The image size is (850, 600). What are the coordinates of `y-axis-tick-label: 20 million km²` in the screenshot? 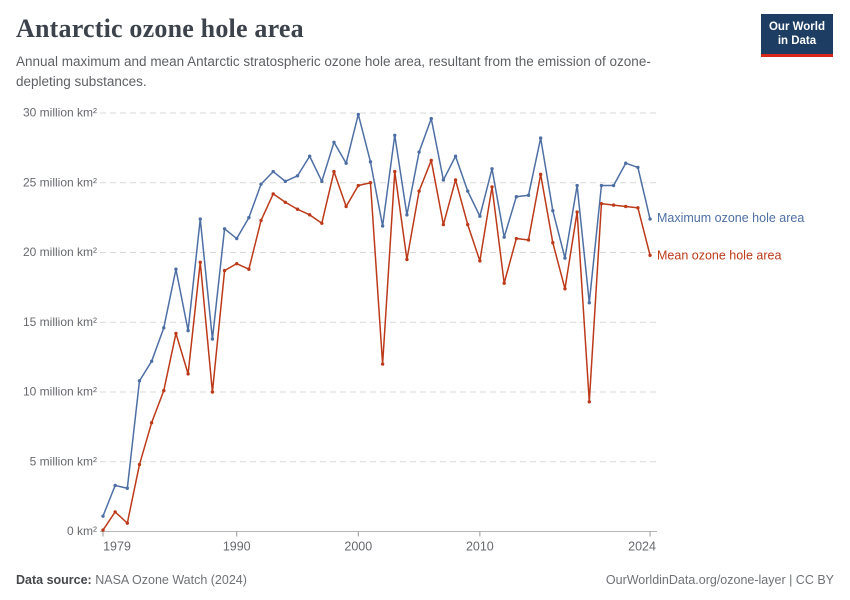 It's located at (60, 252).